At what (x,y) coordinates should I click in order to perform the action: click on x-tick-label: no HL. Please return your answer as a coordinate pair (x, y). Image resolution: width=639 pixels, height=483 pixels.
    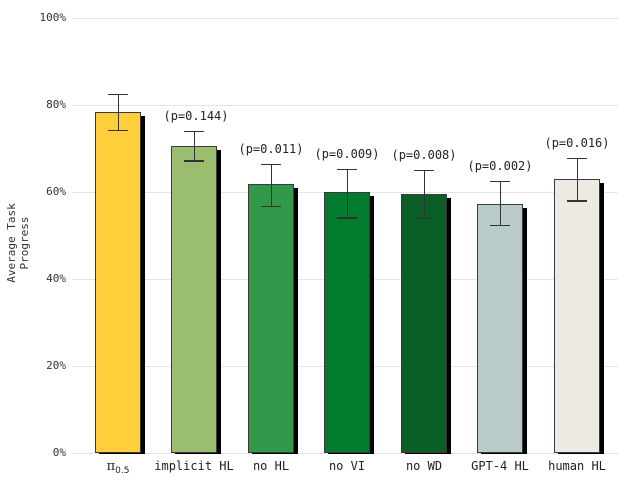
    Looking at the image, I should click on (271, 466).